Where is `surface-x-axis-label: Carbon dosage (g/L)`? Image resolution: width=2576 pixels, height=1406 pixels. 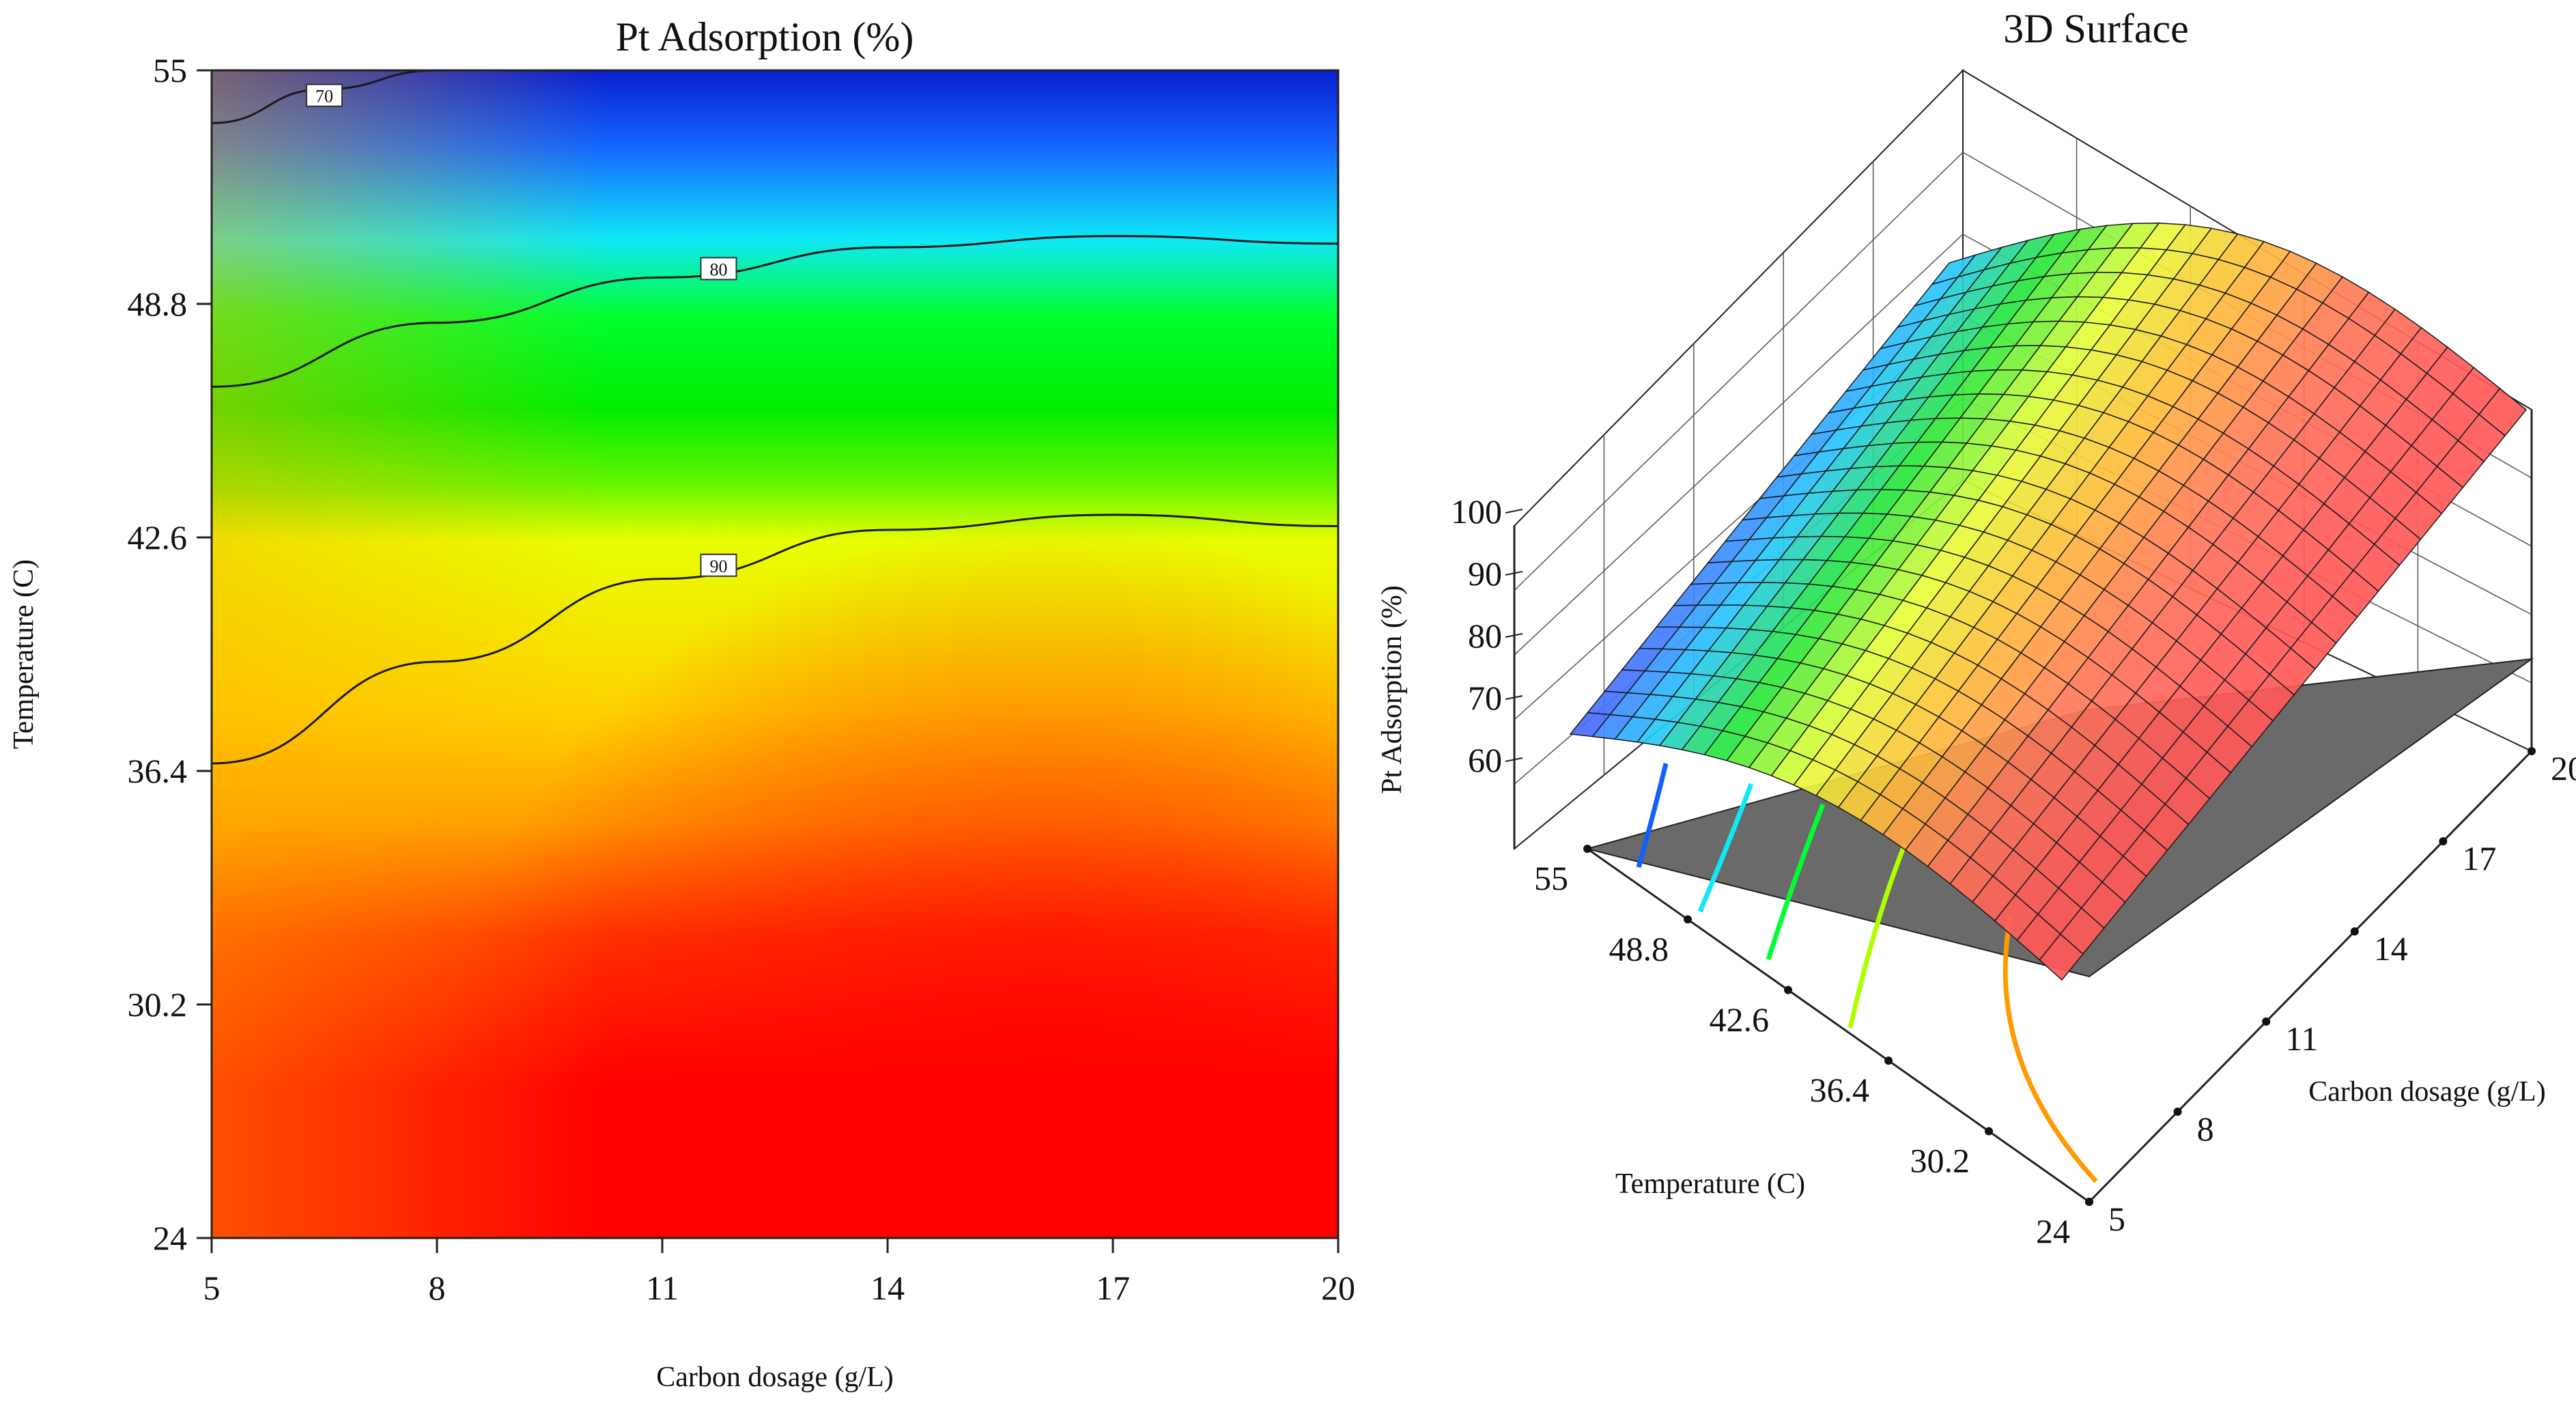 surface-x-axis-label: Carbon dosage (g/L) is located at coordinates (2427, 1092).